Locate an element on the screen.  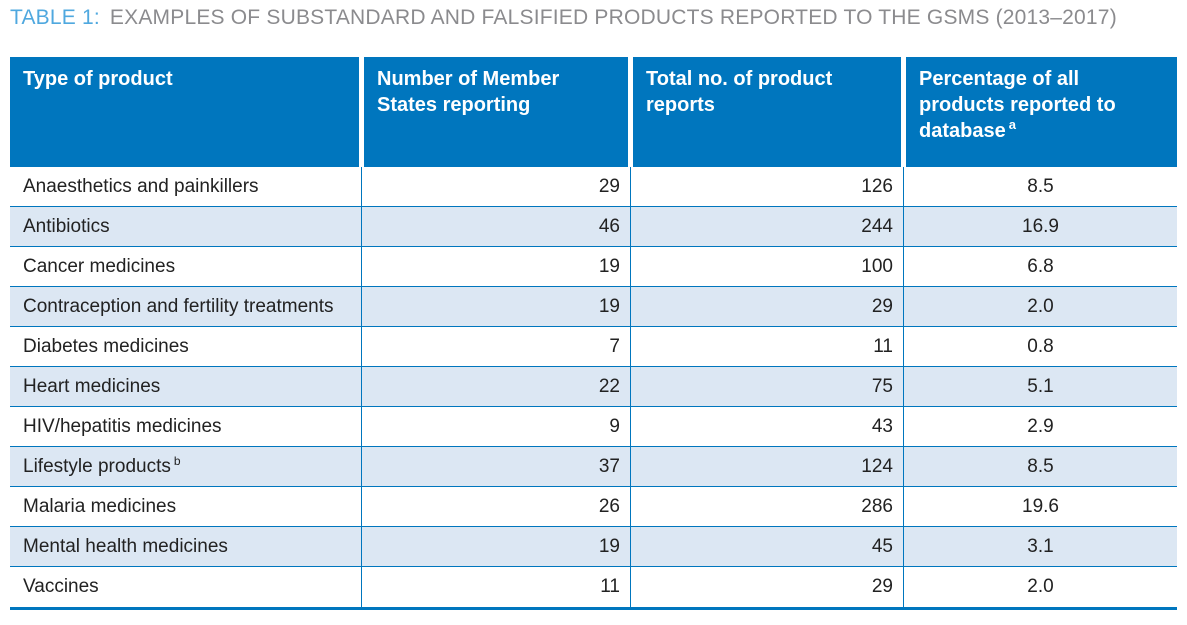
footnote-marker: b is located at coordinates (177, 460).